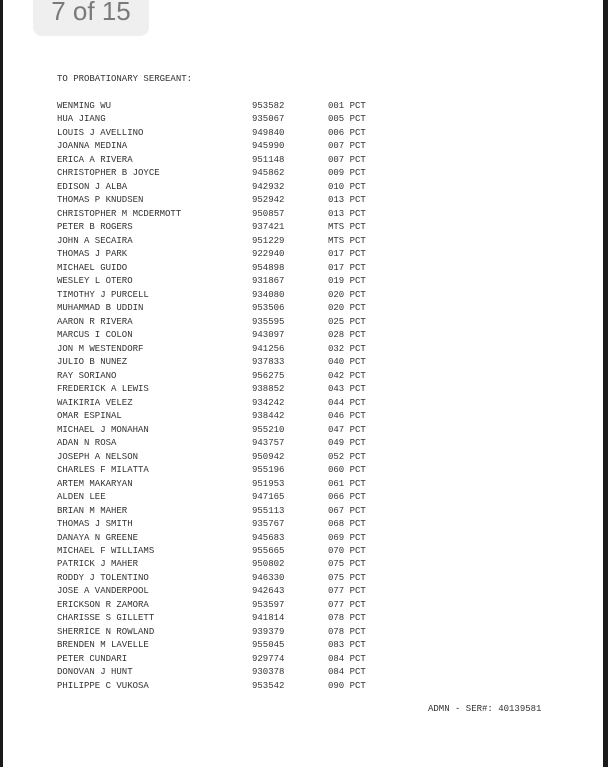  Describe the element at coordinates (347, 132) in the screenshot. I see `command: 006 PCT` at that location.